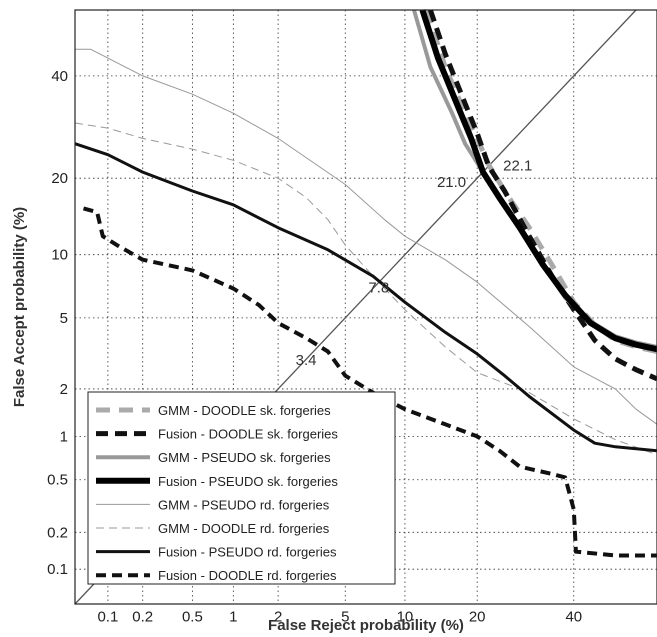 The image size is (657, 637). I want to click on eer-label: 3.4, so click(306, 360).